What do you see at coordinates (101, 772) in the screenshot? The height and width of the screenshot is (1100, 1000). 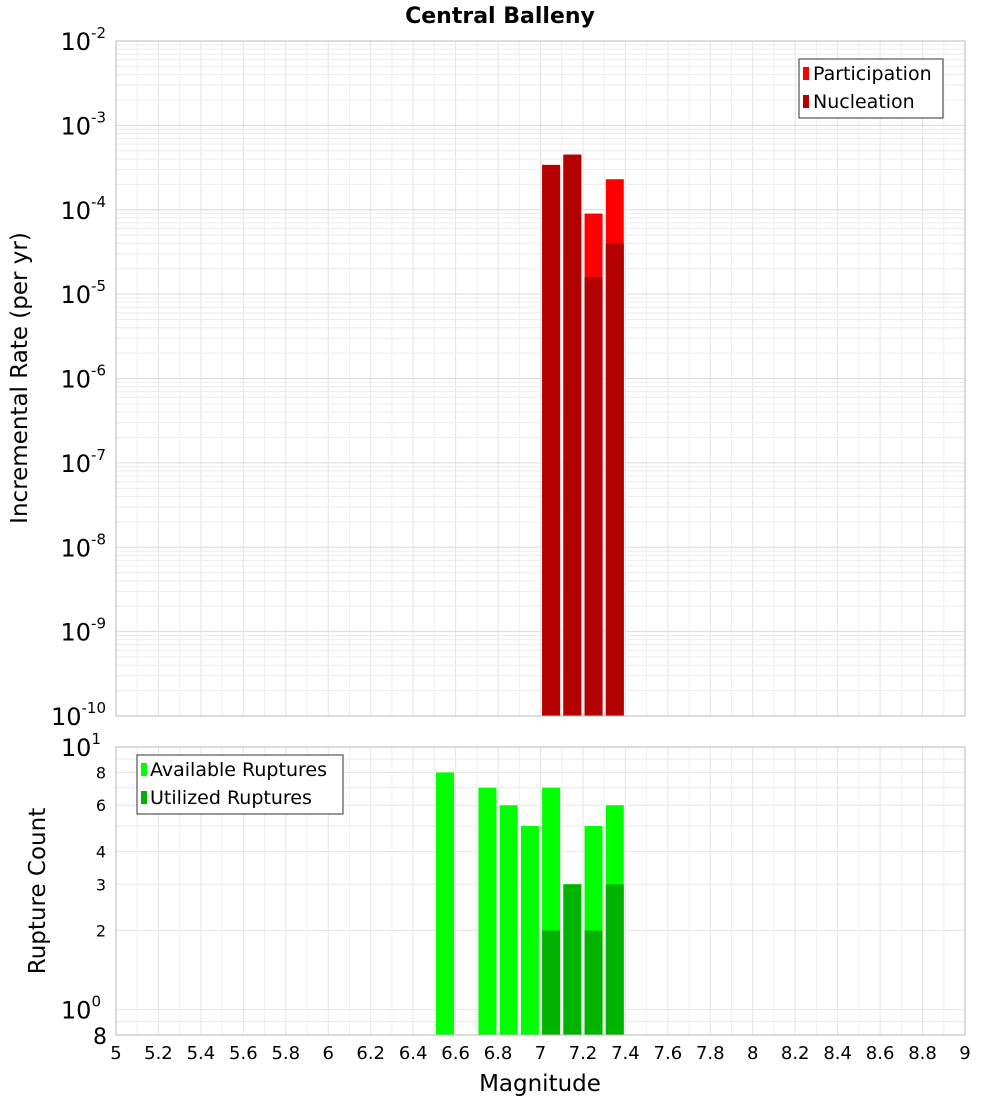 I see `bottom-y-tick-label: 8` at bounding box center [101, 772].